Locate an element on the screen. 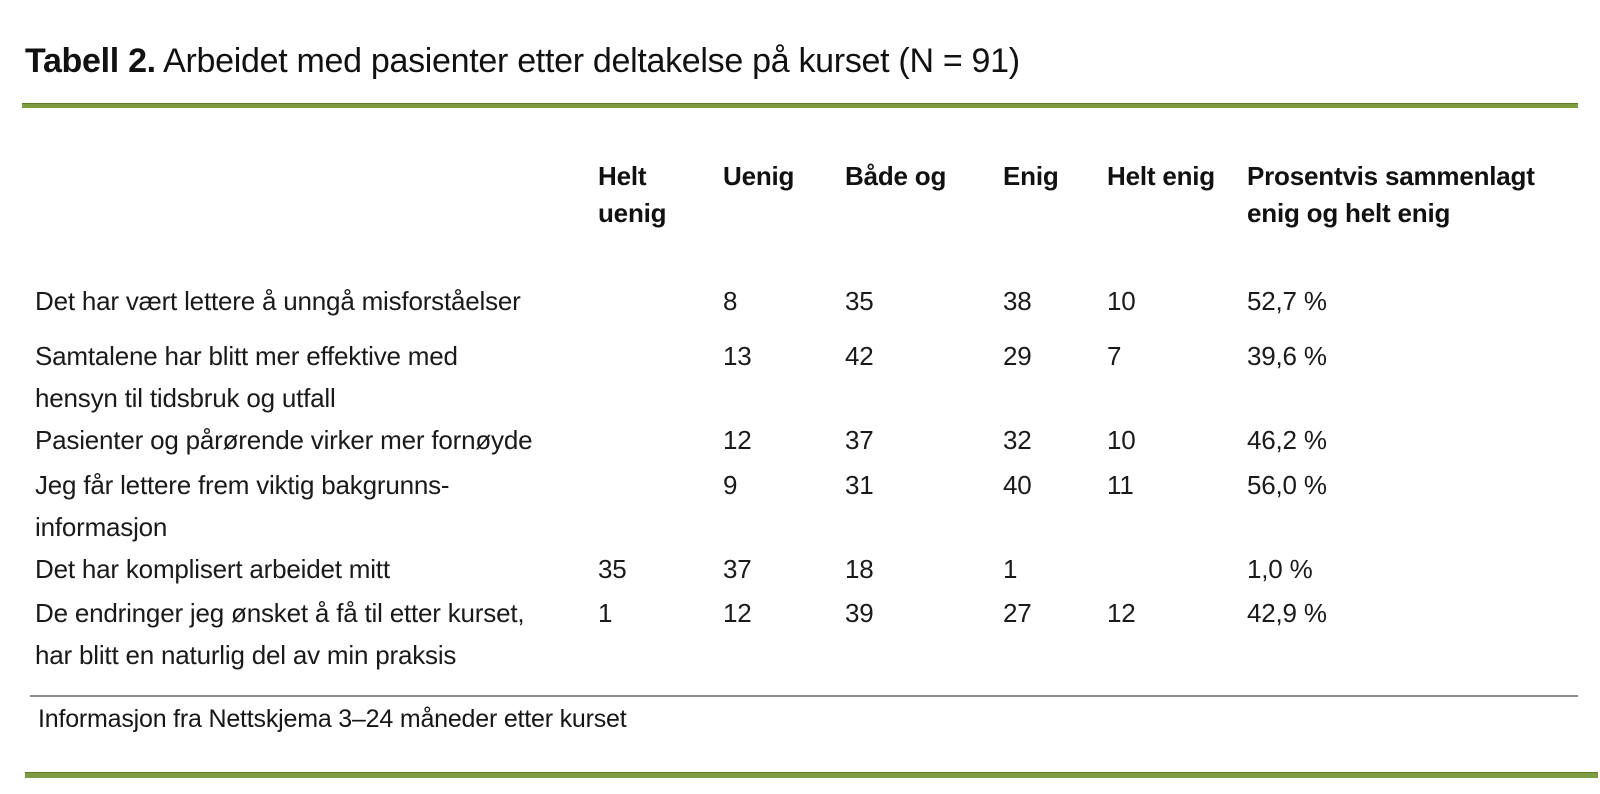 The image size is (1600, 794). cell-uenig: 37 is located at coordinates (737, 569).